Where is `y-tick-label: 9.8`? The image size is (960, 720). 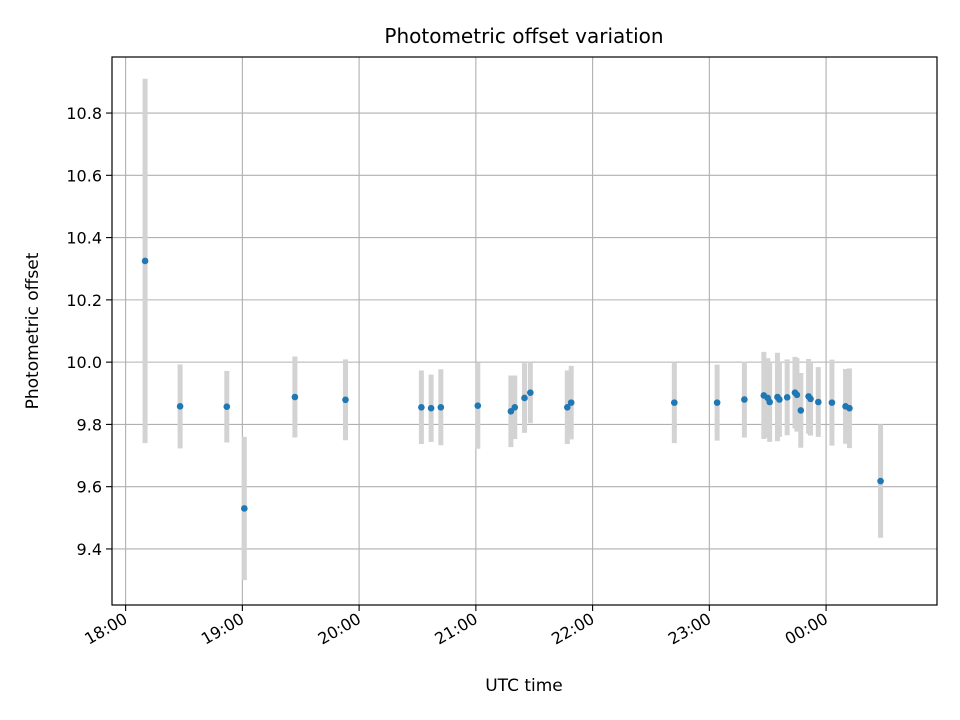
y-tick-label: 9.8 is located at coordinates (89, 424).